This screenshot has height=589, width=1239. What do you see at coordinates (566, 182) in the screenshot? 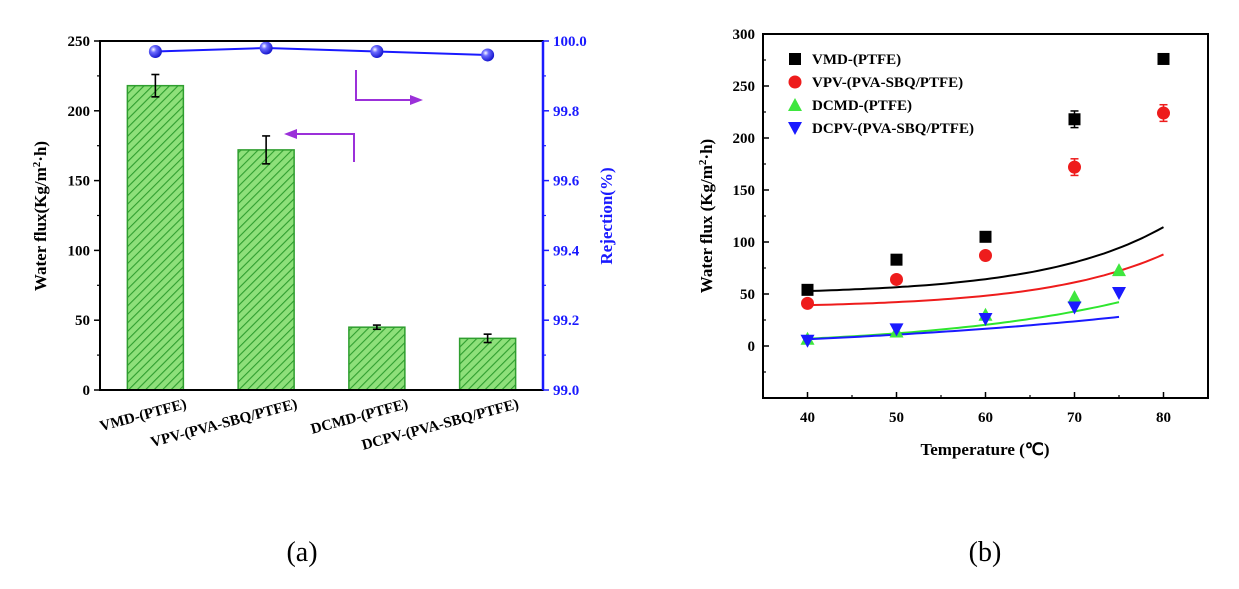
I see `y2tick-label: 99.6` at bounding box center [566, 182].